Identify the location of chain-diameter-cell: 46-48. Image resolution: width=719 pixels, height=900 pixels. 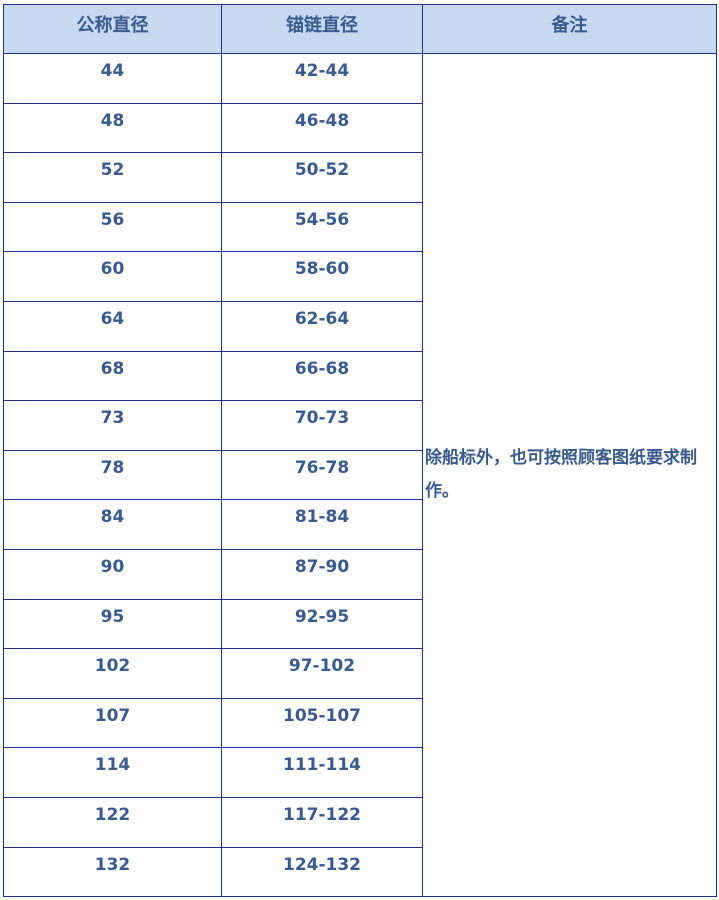
(322, 128).